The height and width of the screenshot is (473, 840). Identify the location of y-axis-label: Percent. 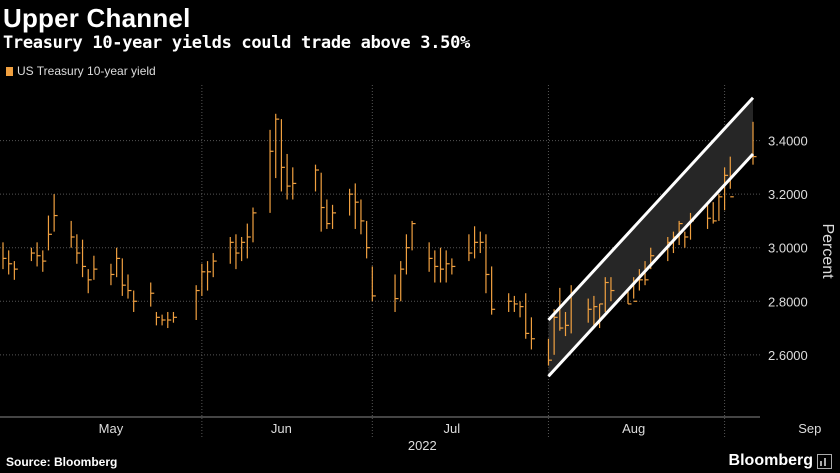
(827, 251).